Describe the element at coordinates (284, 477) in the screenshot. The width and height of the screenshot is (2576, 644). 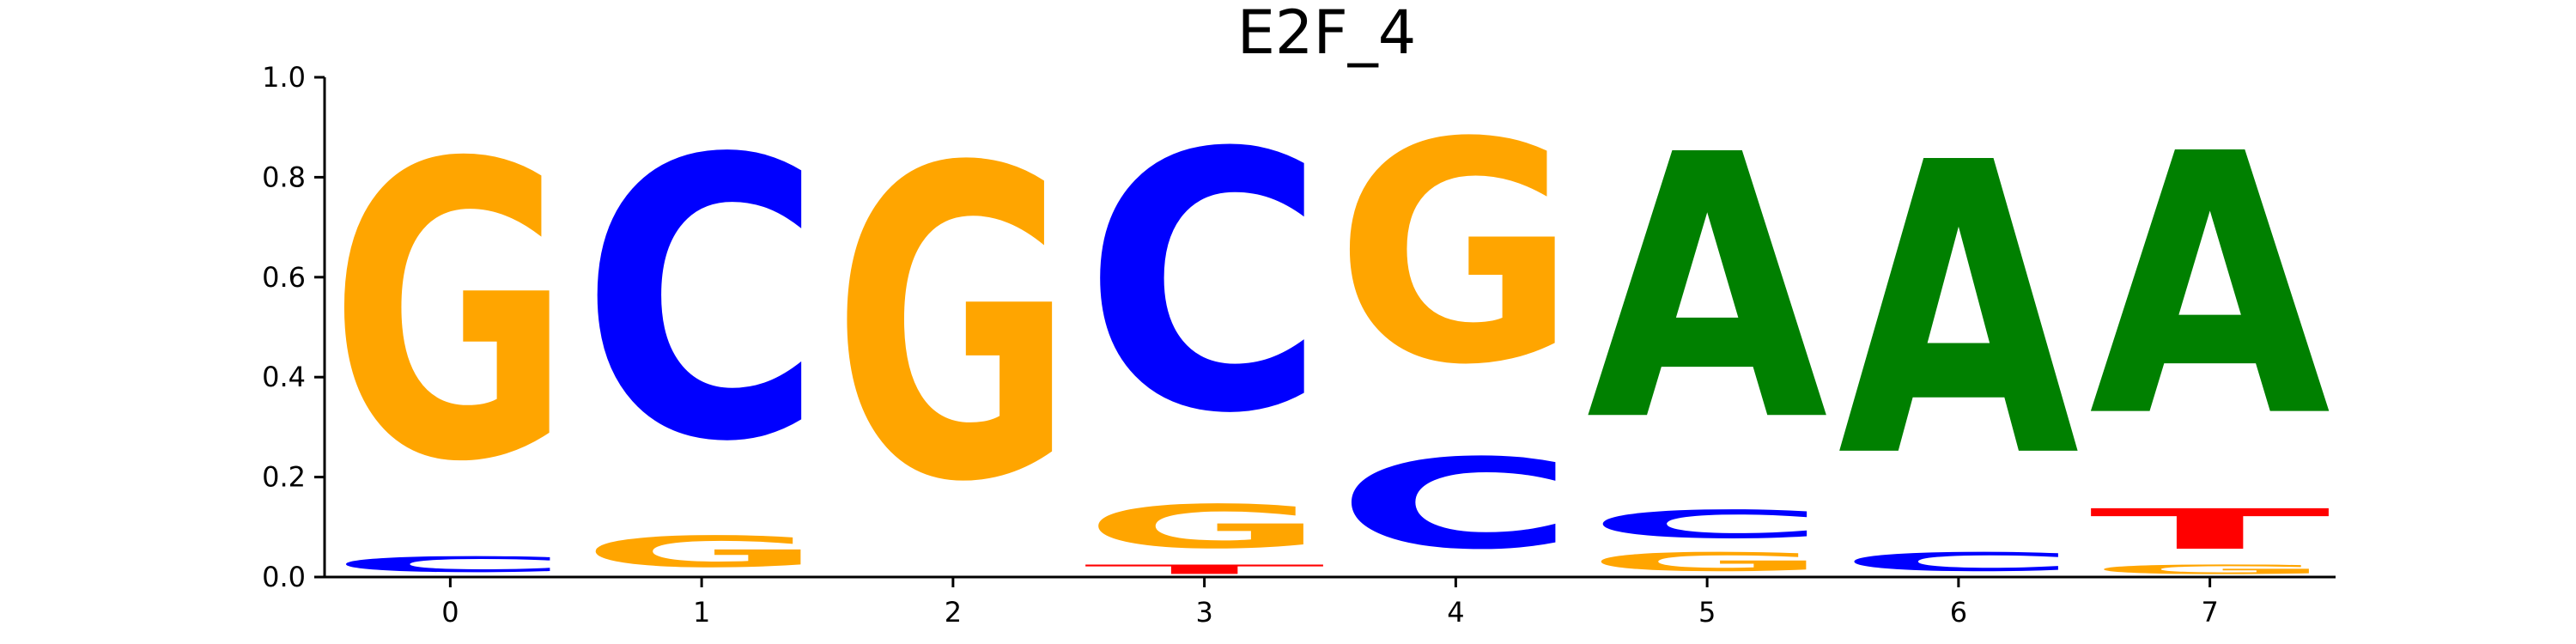
I see `y-tick-label: 0.2` at that location.